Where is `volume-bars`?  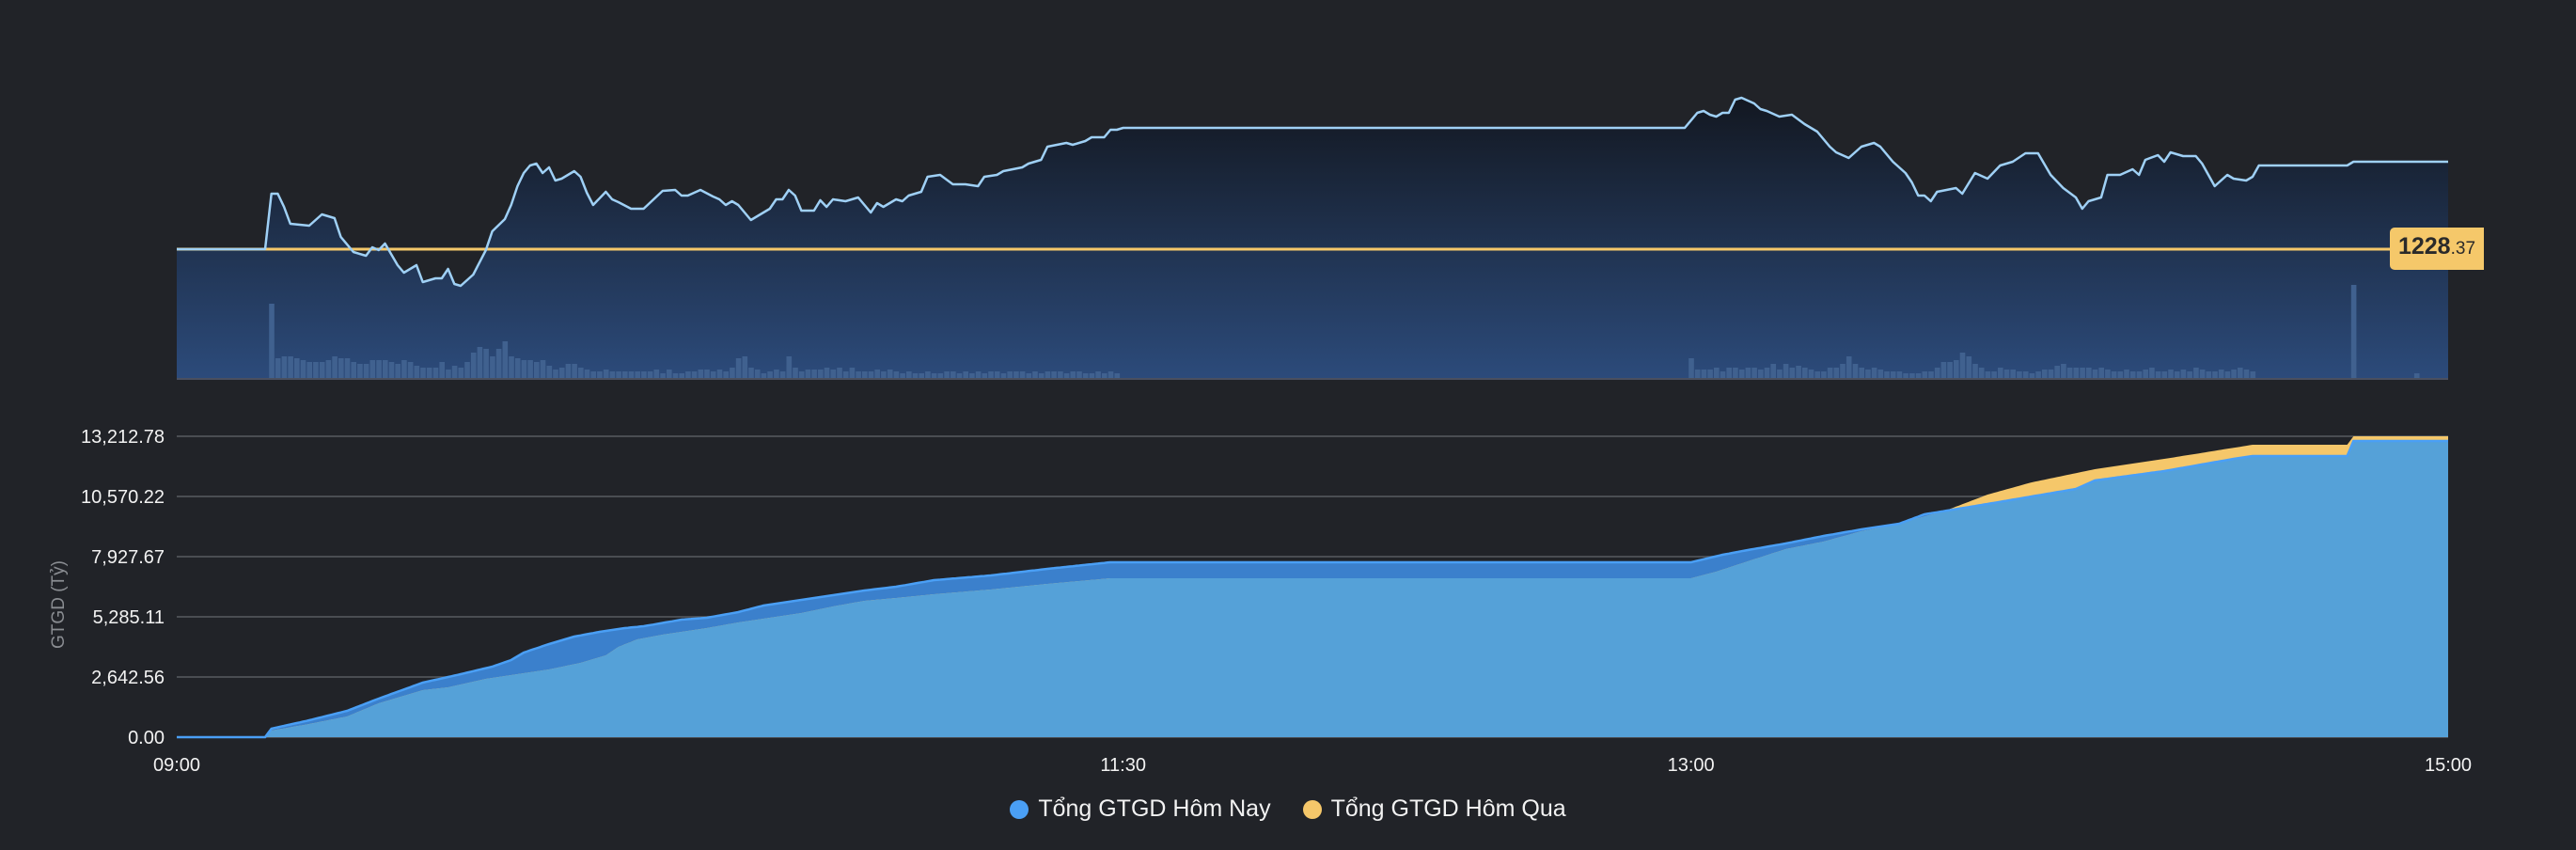 volume-bars is located at coordinates (1344, 332).